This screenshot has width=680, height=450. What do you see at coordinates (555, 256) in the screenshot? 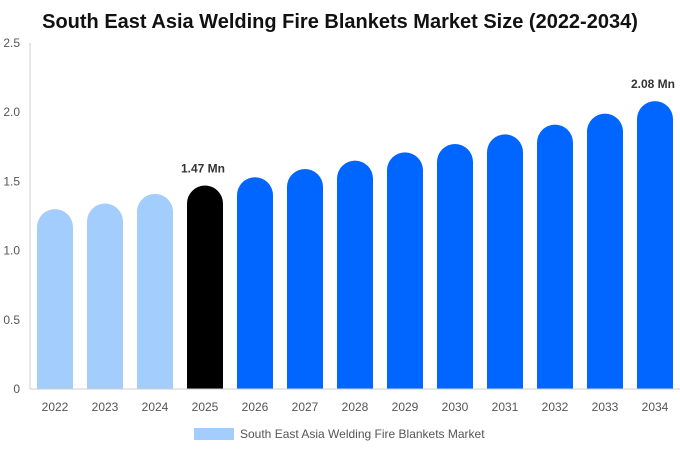
I see `bar-2032` at bounding box center [555, 256].